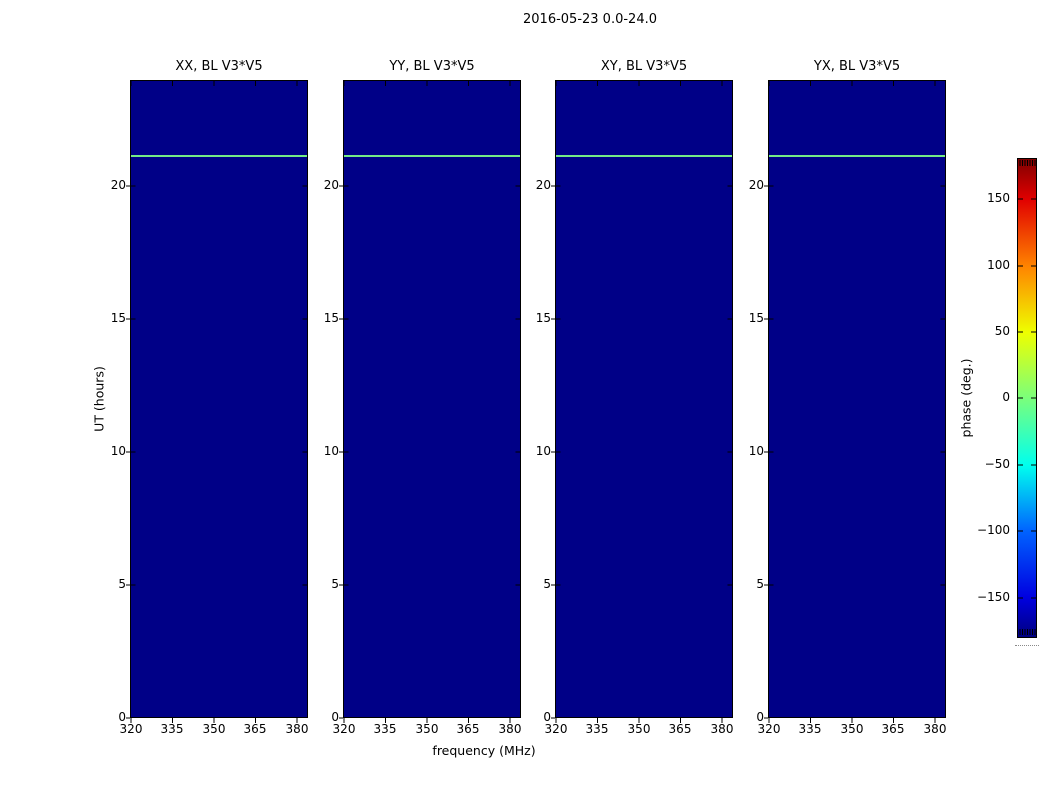  Describe the element at coordinates (484, 750) in the screenshot. I see `x-axis-label: frequency (MHz)` at that location.